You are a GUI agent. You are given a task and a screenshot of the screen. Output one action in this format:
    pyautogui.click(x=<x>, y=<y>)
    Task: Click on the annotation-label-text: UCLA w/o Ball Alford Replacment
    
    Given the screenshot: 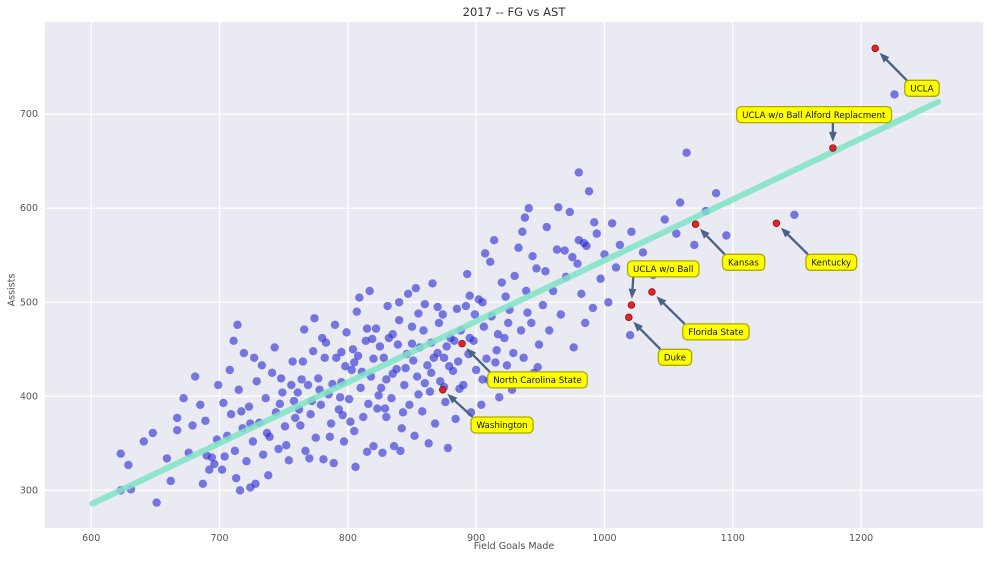 What is the action you would take?
    pyautogui.click(x=814, y=116)
    